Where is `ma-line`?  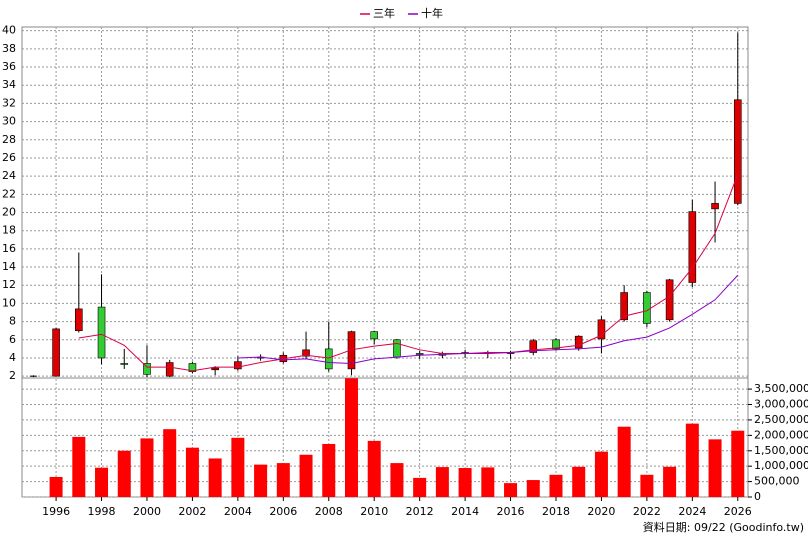 ma-line is located at coordinates (488, 319).